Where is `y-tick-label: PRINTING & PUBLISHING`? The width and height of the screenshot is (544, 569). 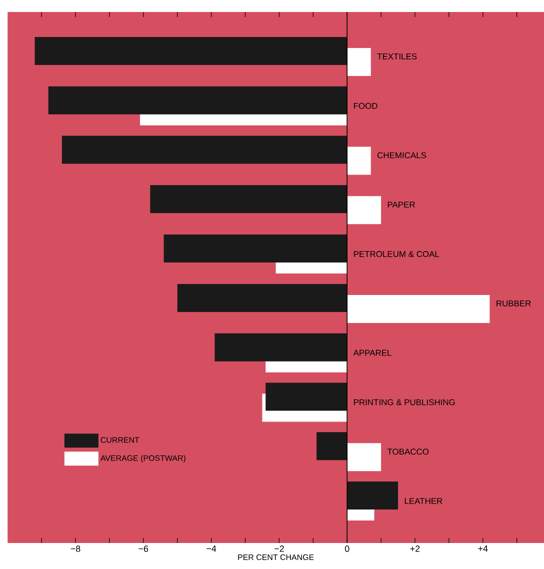
y-tick-label: PRINTING & PUBLISHING is located at coordinates (404, 402).